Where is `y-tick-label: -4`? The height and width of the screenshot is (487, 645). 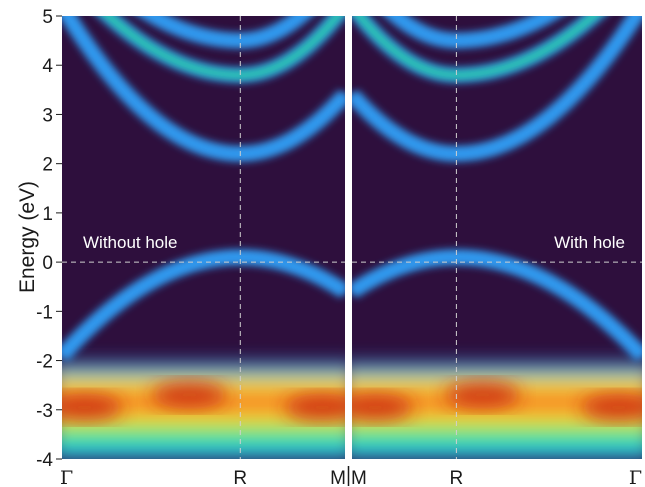
y-tick-label: -4 is located at coordinates (44, 460).